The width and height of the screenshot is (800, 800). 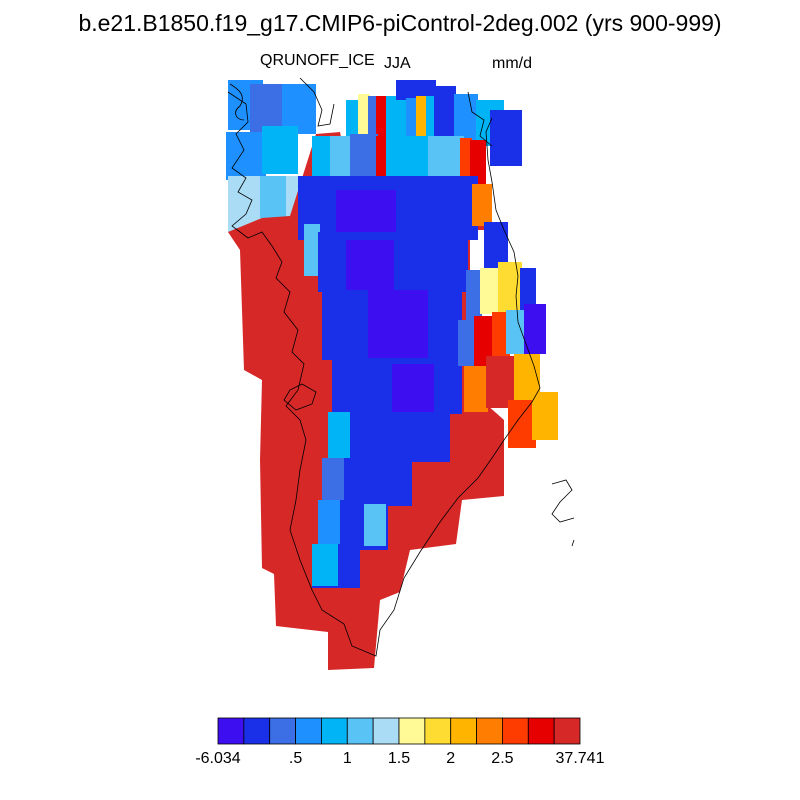 I want to click on colorbar-tick-label: 37.741, so click(x=580, y=758).